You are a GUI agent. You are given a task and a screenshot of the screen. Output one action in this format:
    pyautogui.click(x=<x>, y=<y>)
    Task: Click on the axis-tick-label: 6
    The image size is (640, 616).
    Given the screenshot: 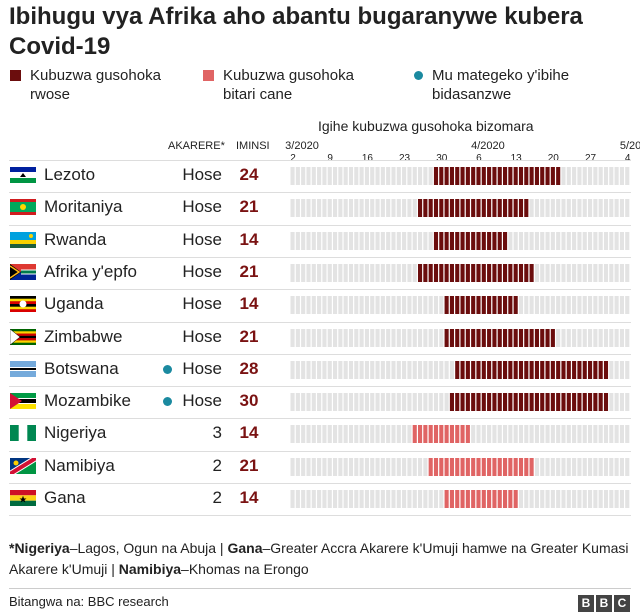 What is the action you would take?
    pyautogui.click(x=479, y=158)
    